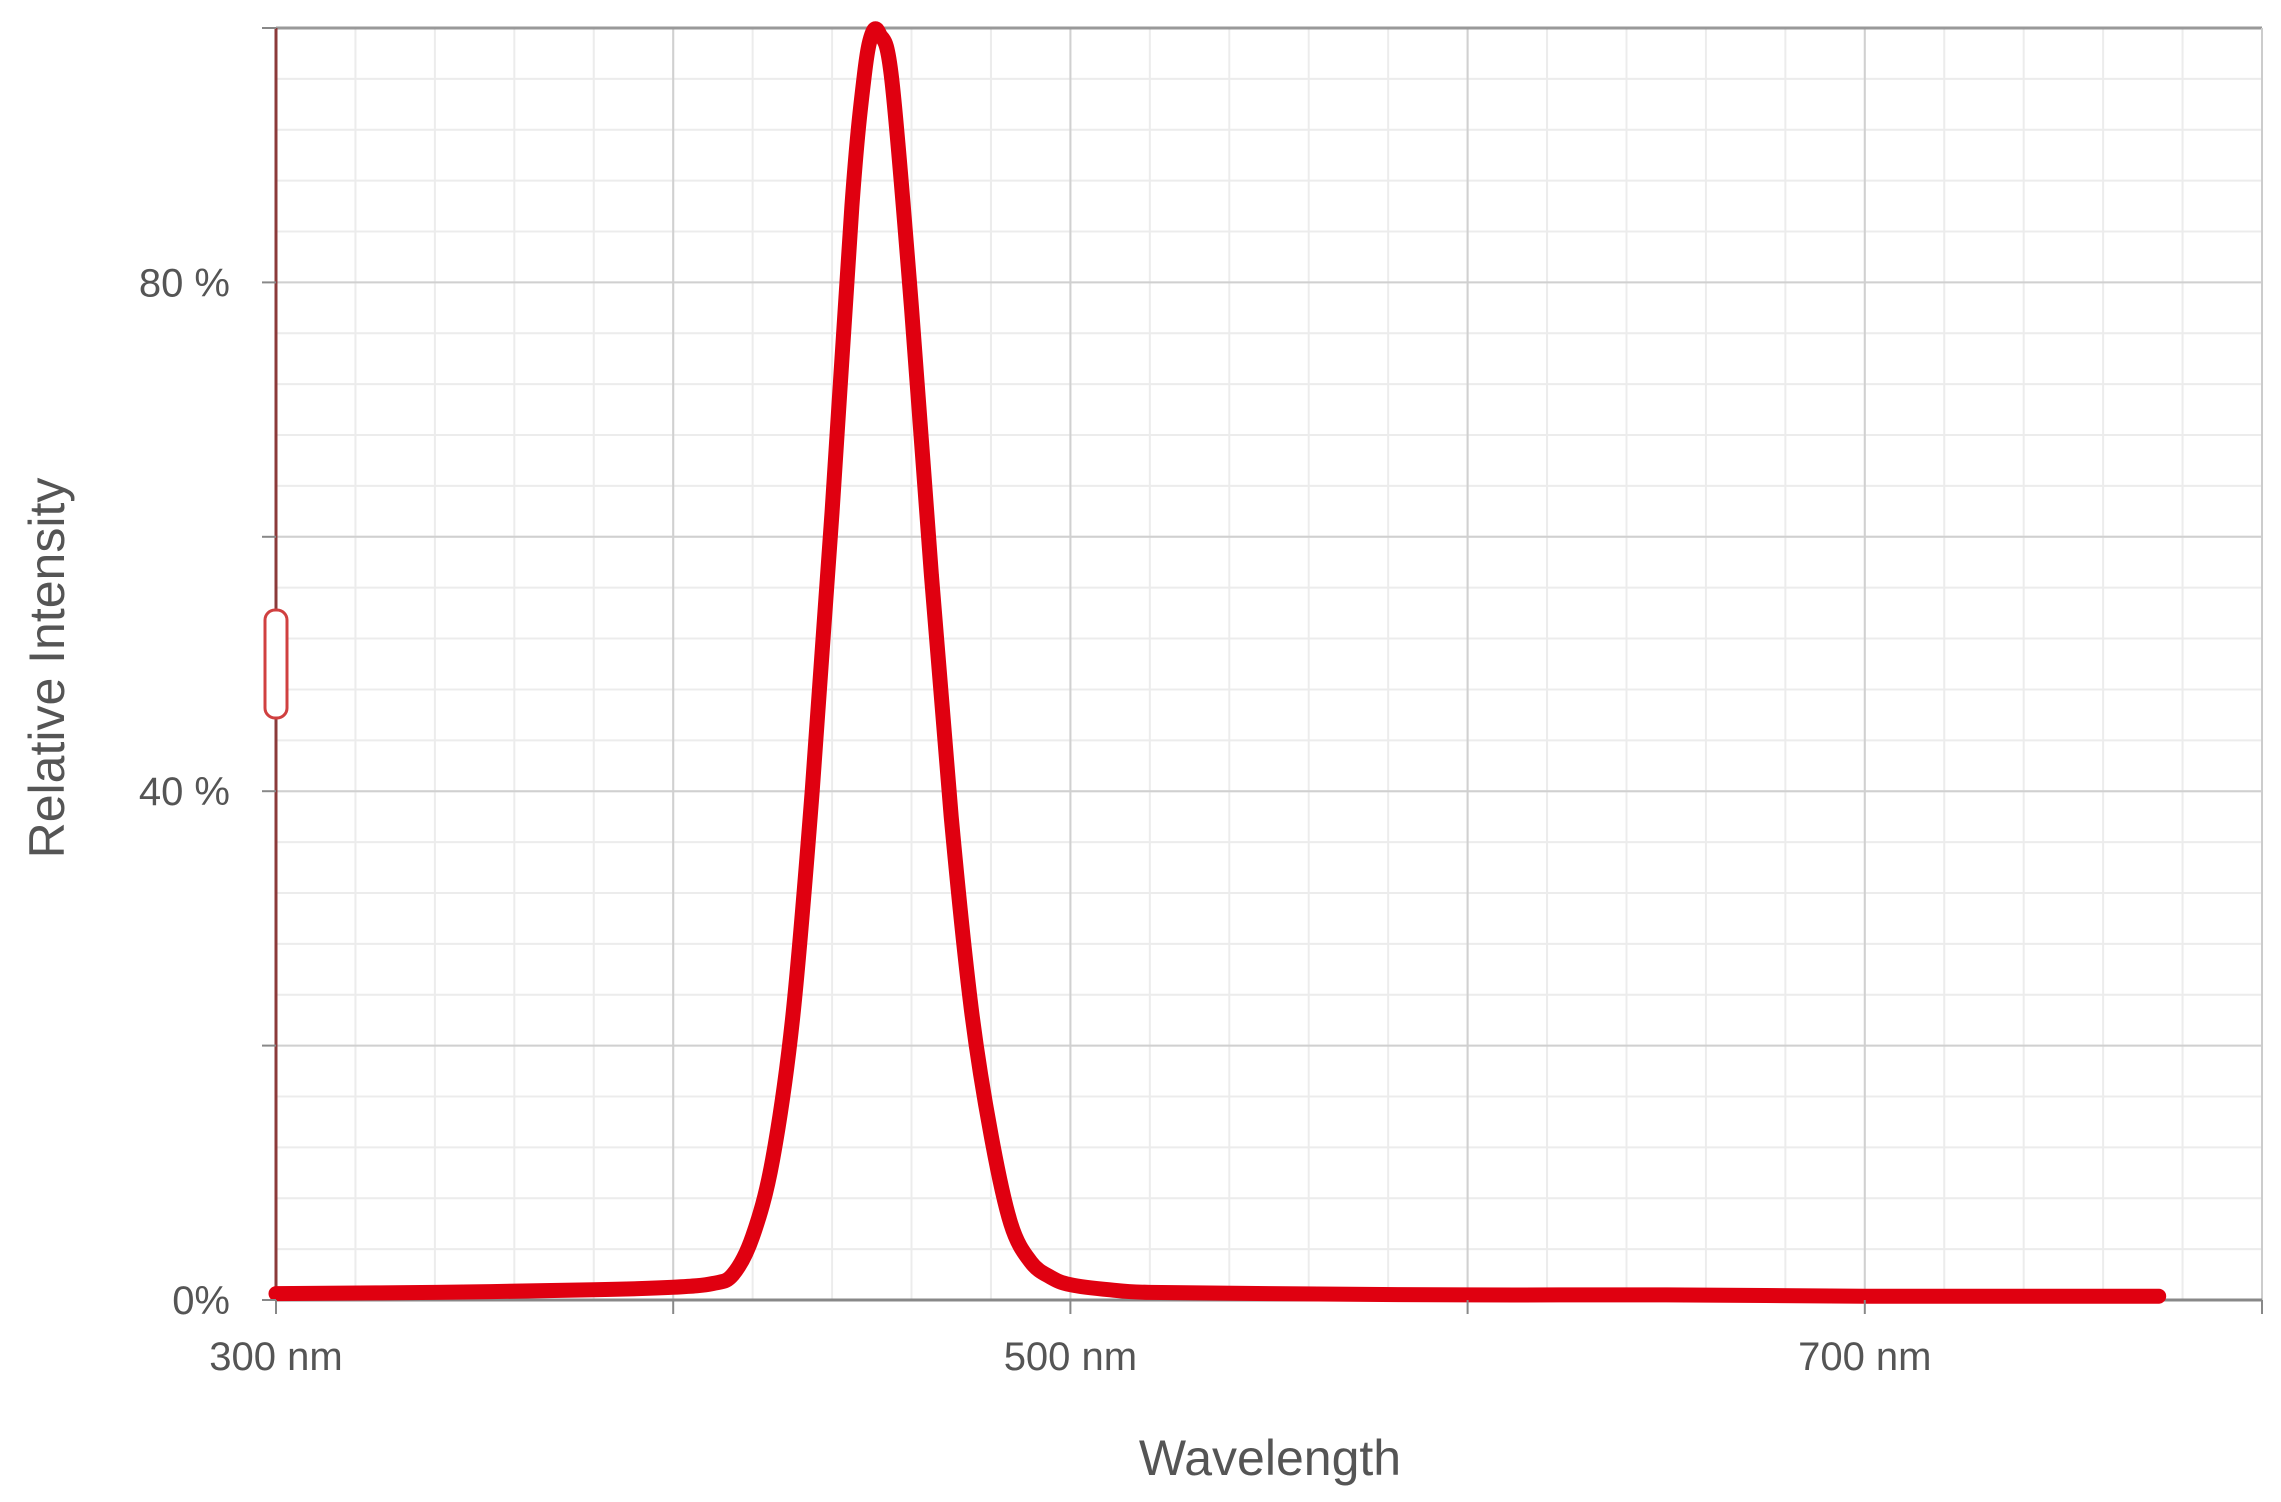 The height and width of the screenshot is (1502, 2281). What do you see at coordinates (275, 1357) in the screenshot?
I see `x-tick-label: 300 nm` at bounding box center [275, 1357].